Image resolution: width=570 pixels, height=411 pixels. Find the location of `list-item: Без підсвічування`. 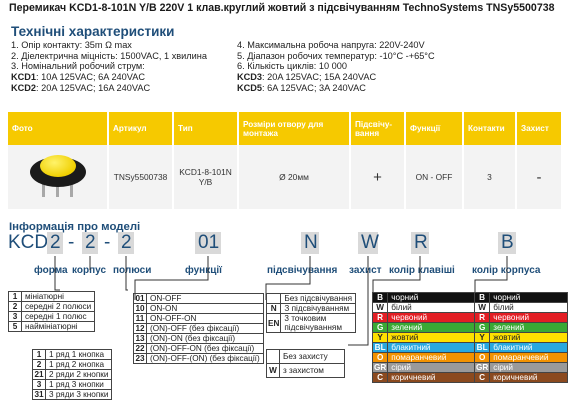

list-item: Без підсвічування is located at coordinates (311, 298).